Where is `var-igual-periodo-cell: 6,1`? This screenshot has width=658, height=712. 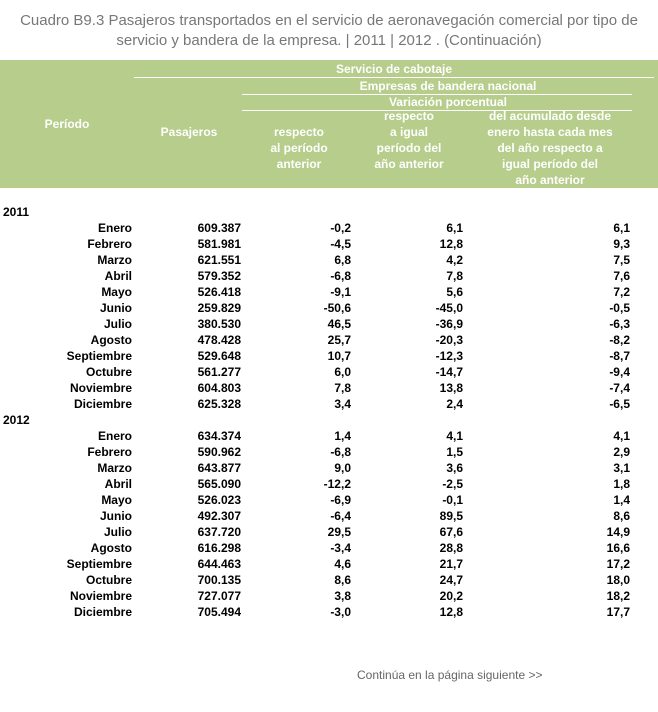 var-igual-periodo-cell: 6,1 is located at coordinates (454, 228).